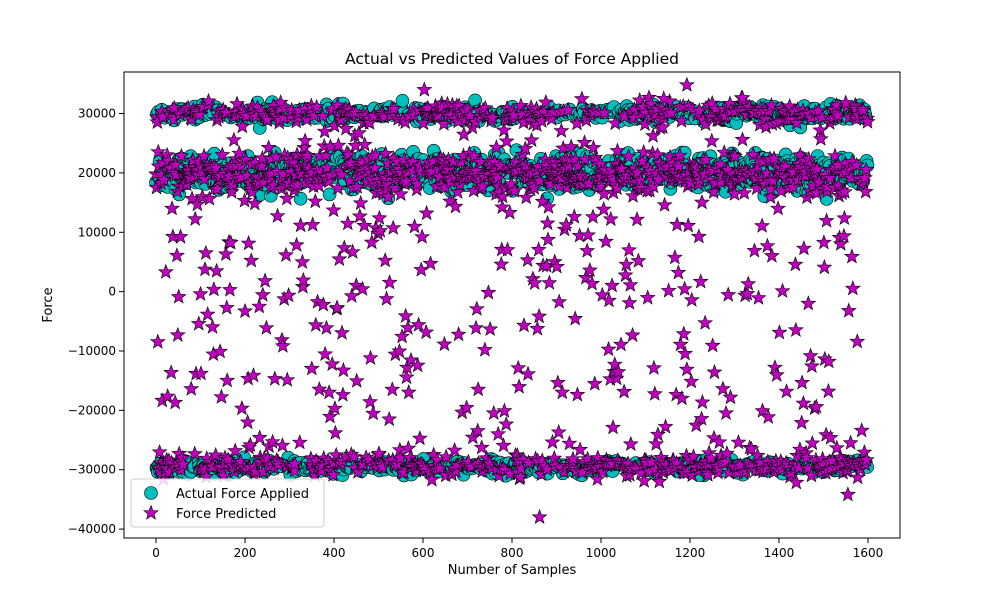  I want to click on legend-star-marker, so click(151, 512).